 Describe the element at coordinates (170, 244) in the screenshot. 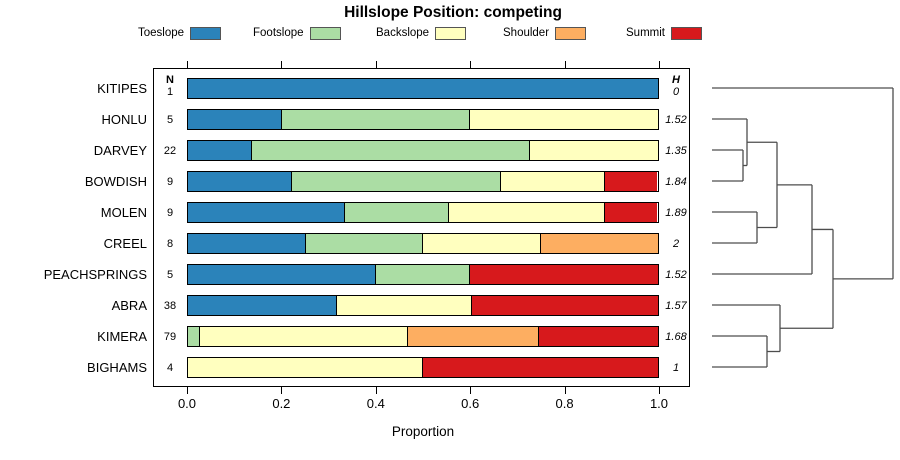

I see `n-count-creel: 8` at that location.